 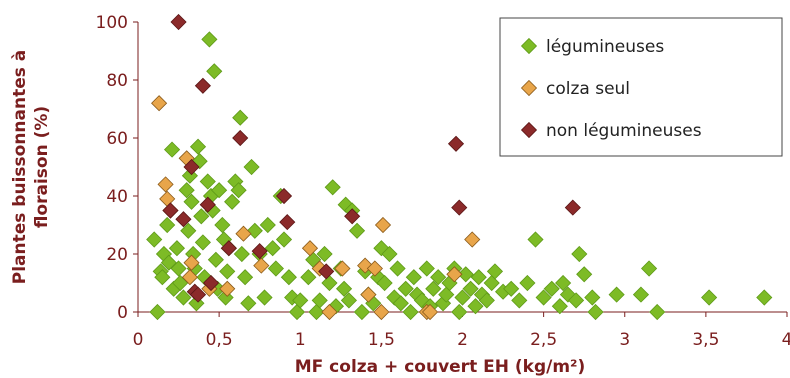 What do you see at coordinates (462, 340) in the screenshot?
I see `x-tick-label: 2` at bounding box center [462, 340].